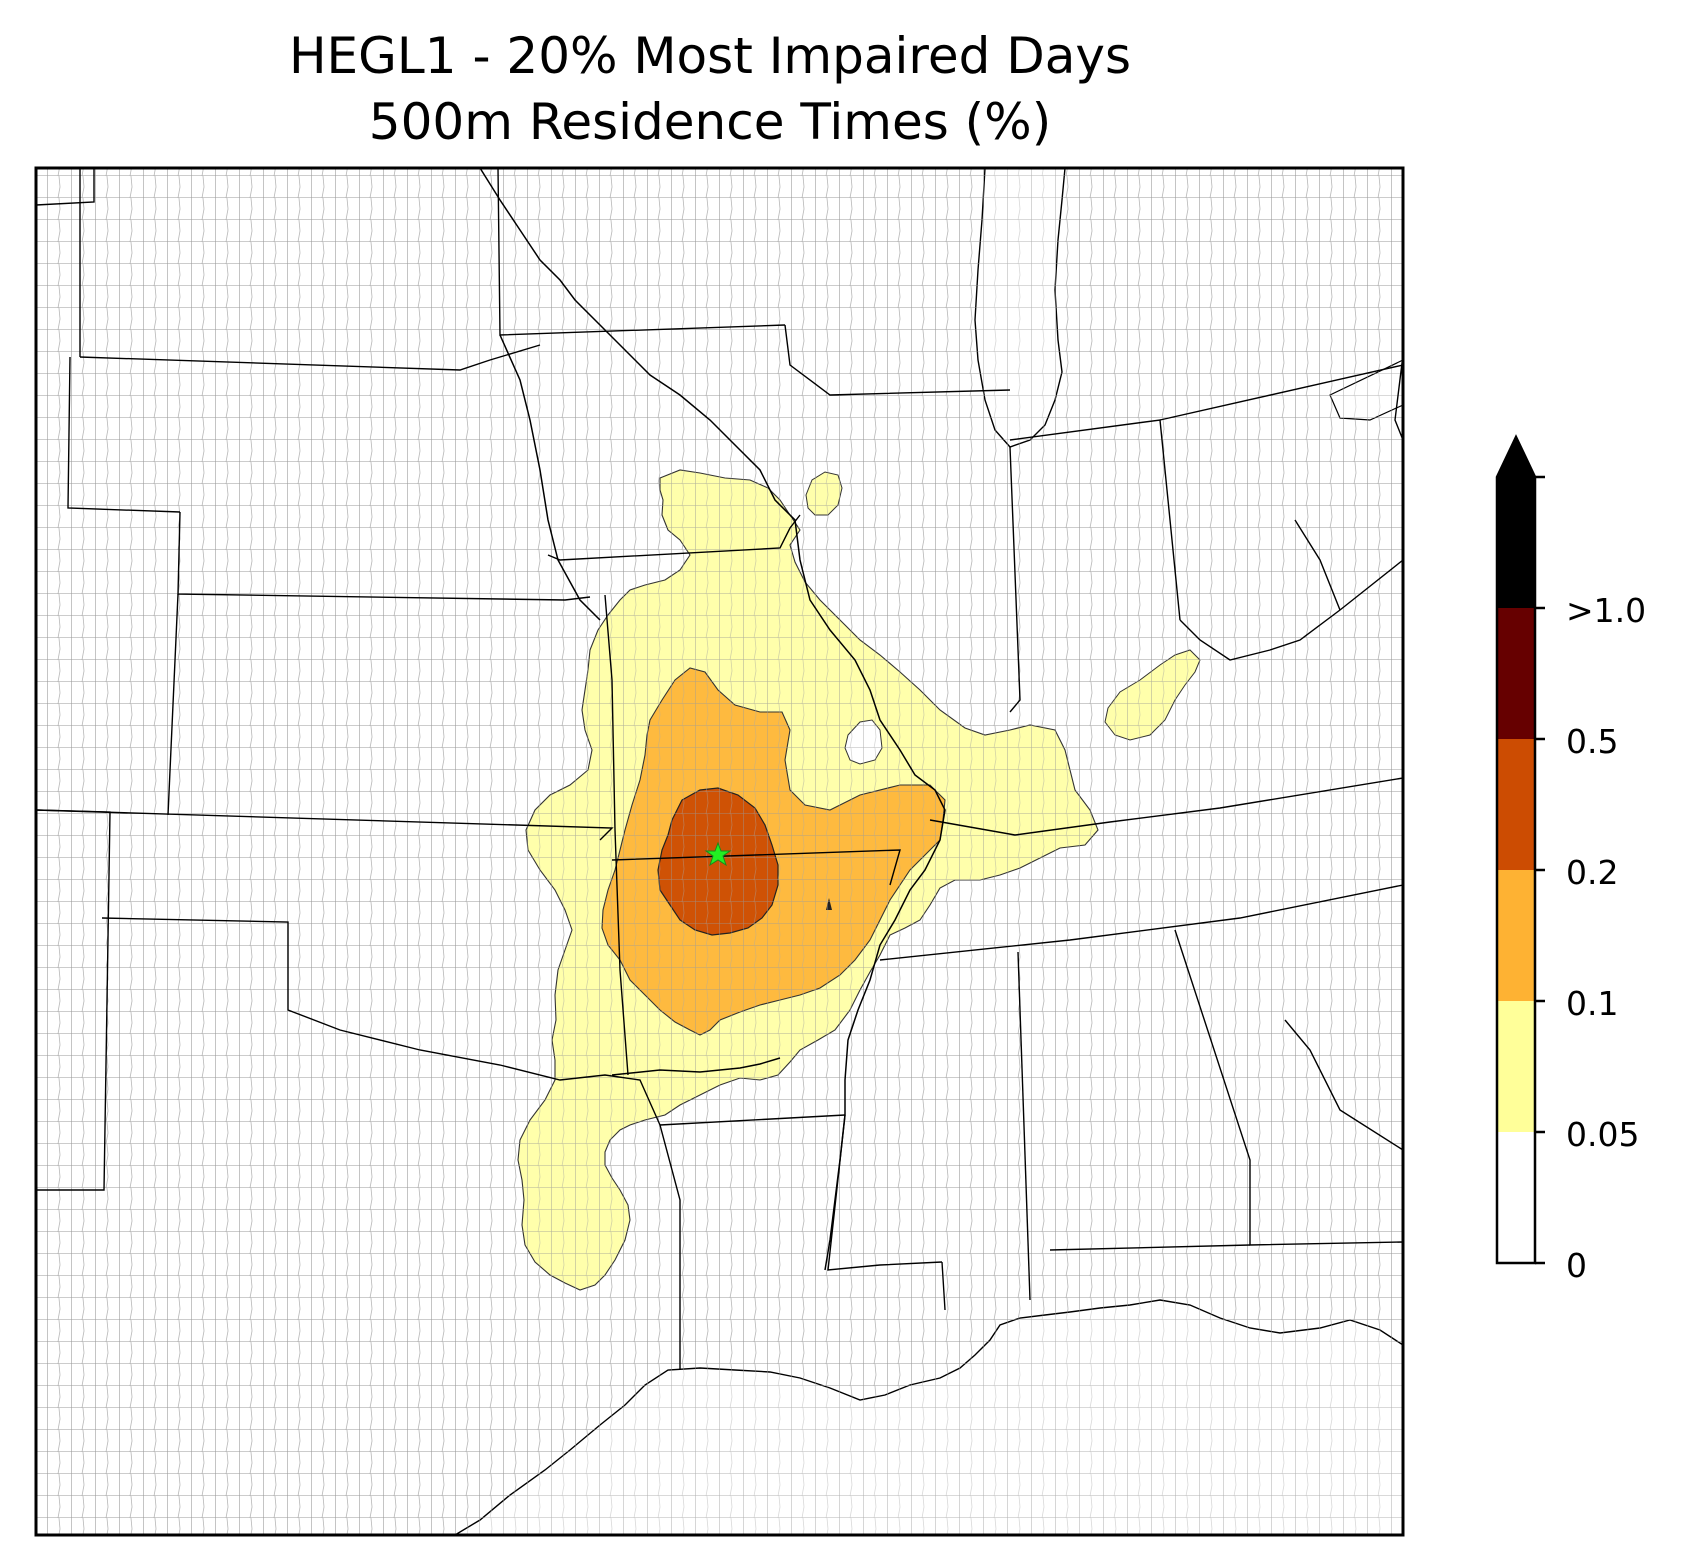 This screenshot has width=1684, height=1558. What do you see at coordinates (1592, 741) in the screenshot?
I see `colorbar-tick-label-0.5: 0.5` at bounding box center [1592, 741].